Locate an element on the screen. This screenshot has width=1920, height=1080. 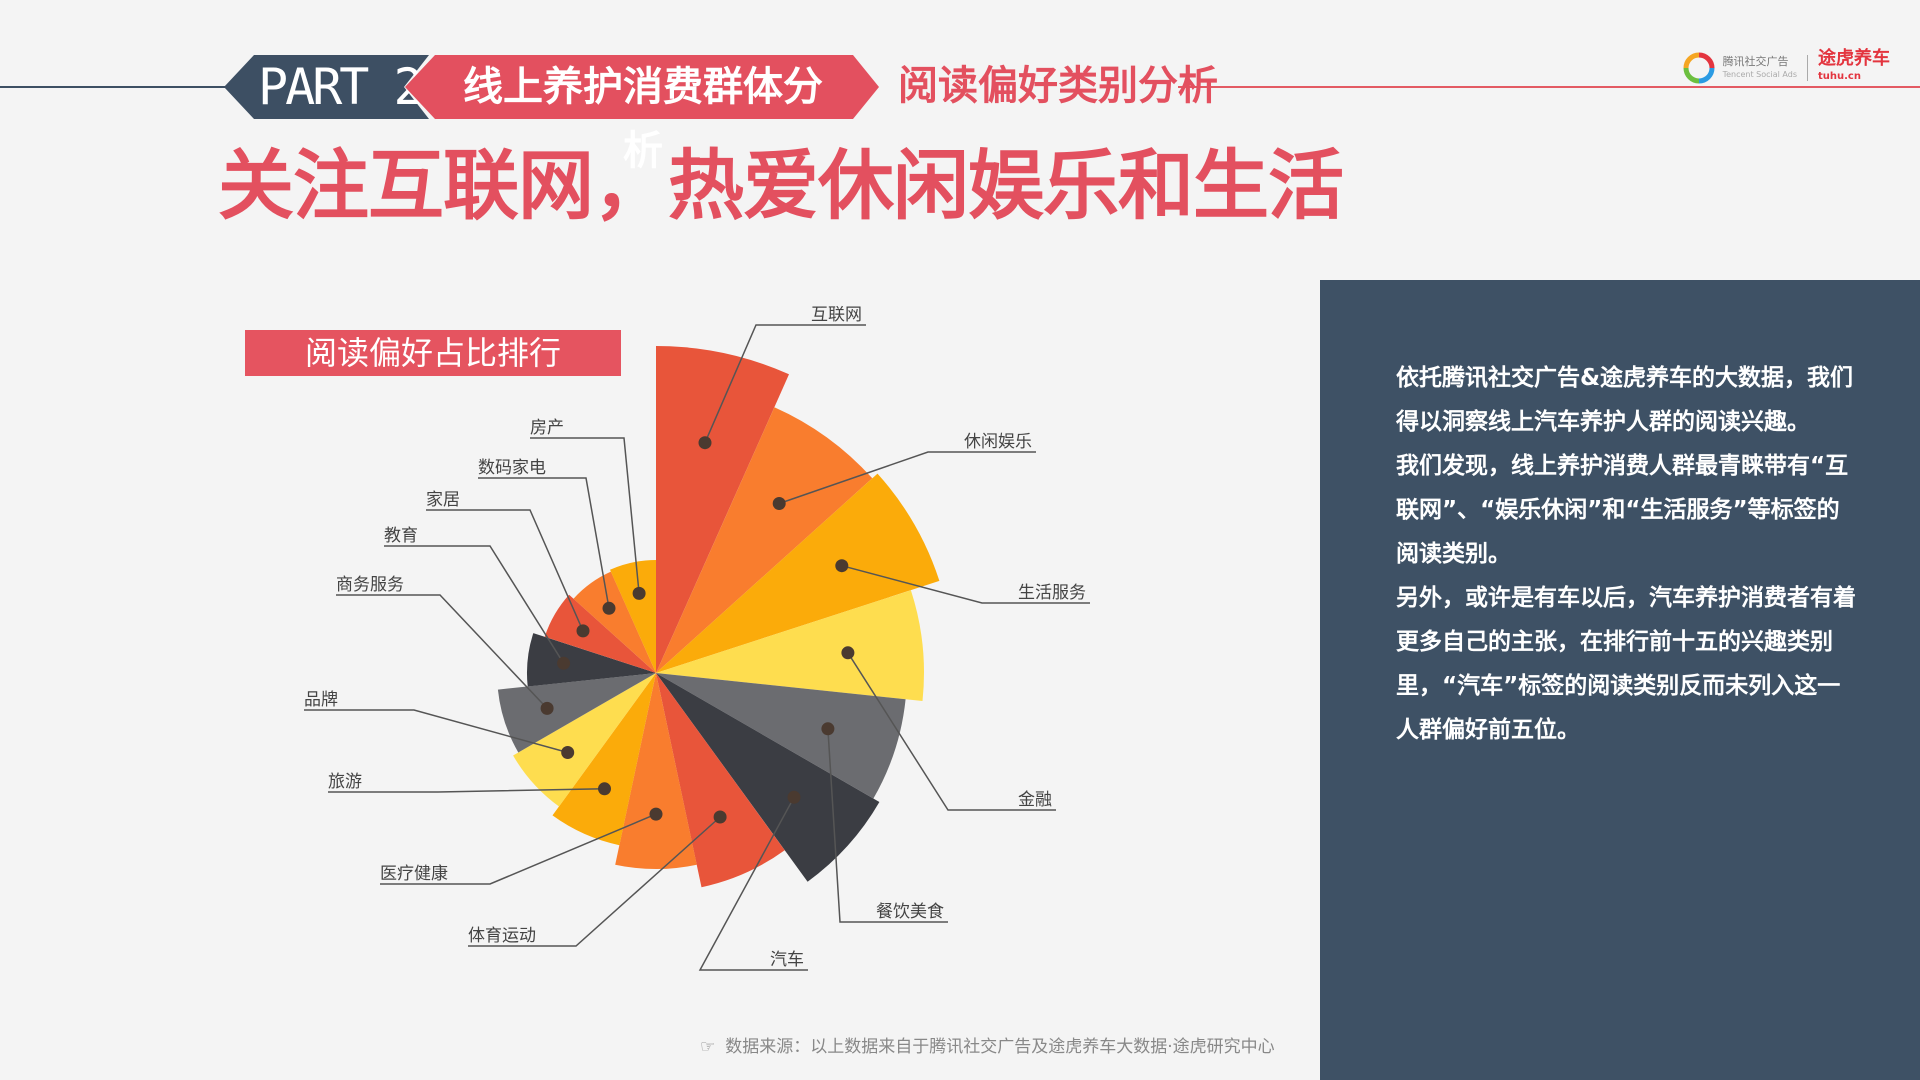
tuhu-logo-text: 途虎养车 tuhu.cn is located at coordinates (1854, 65).